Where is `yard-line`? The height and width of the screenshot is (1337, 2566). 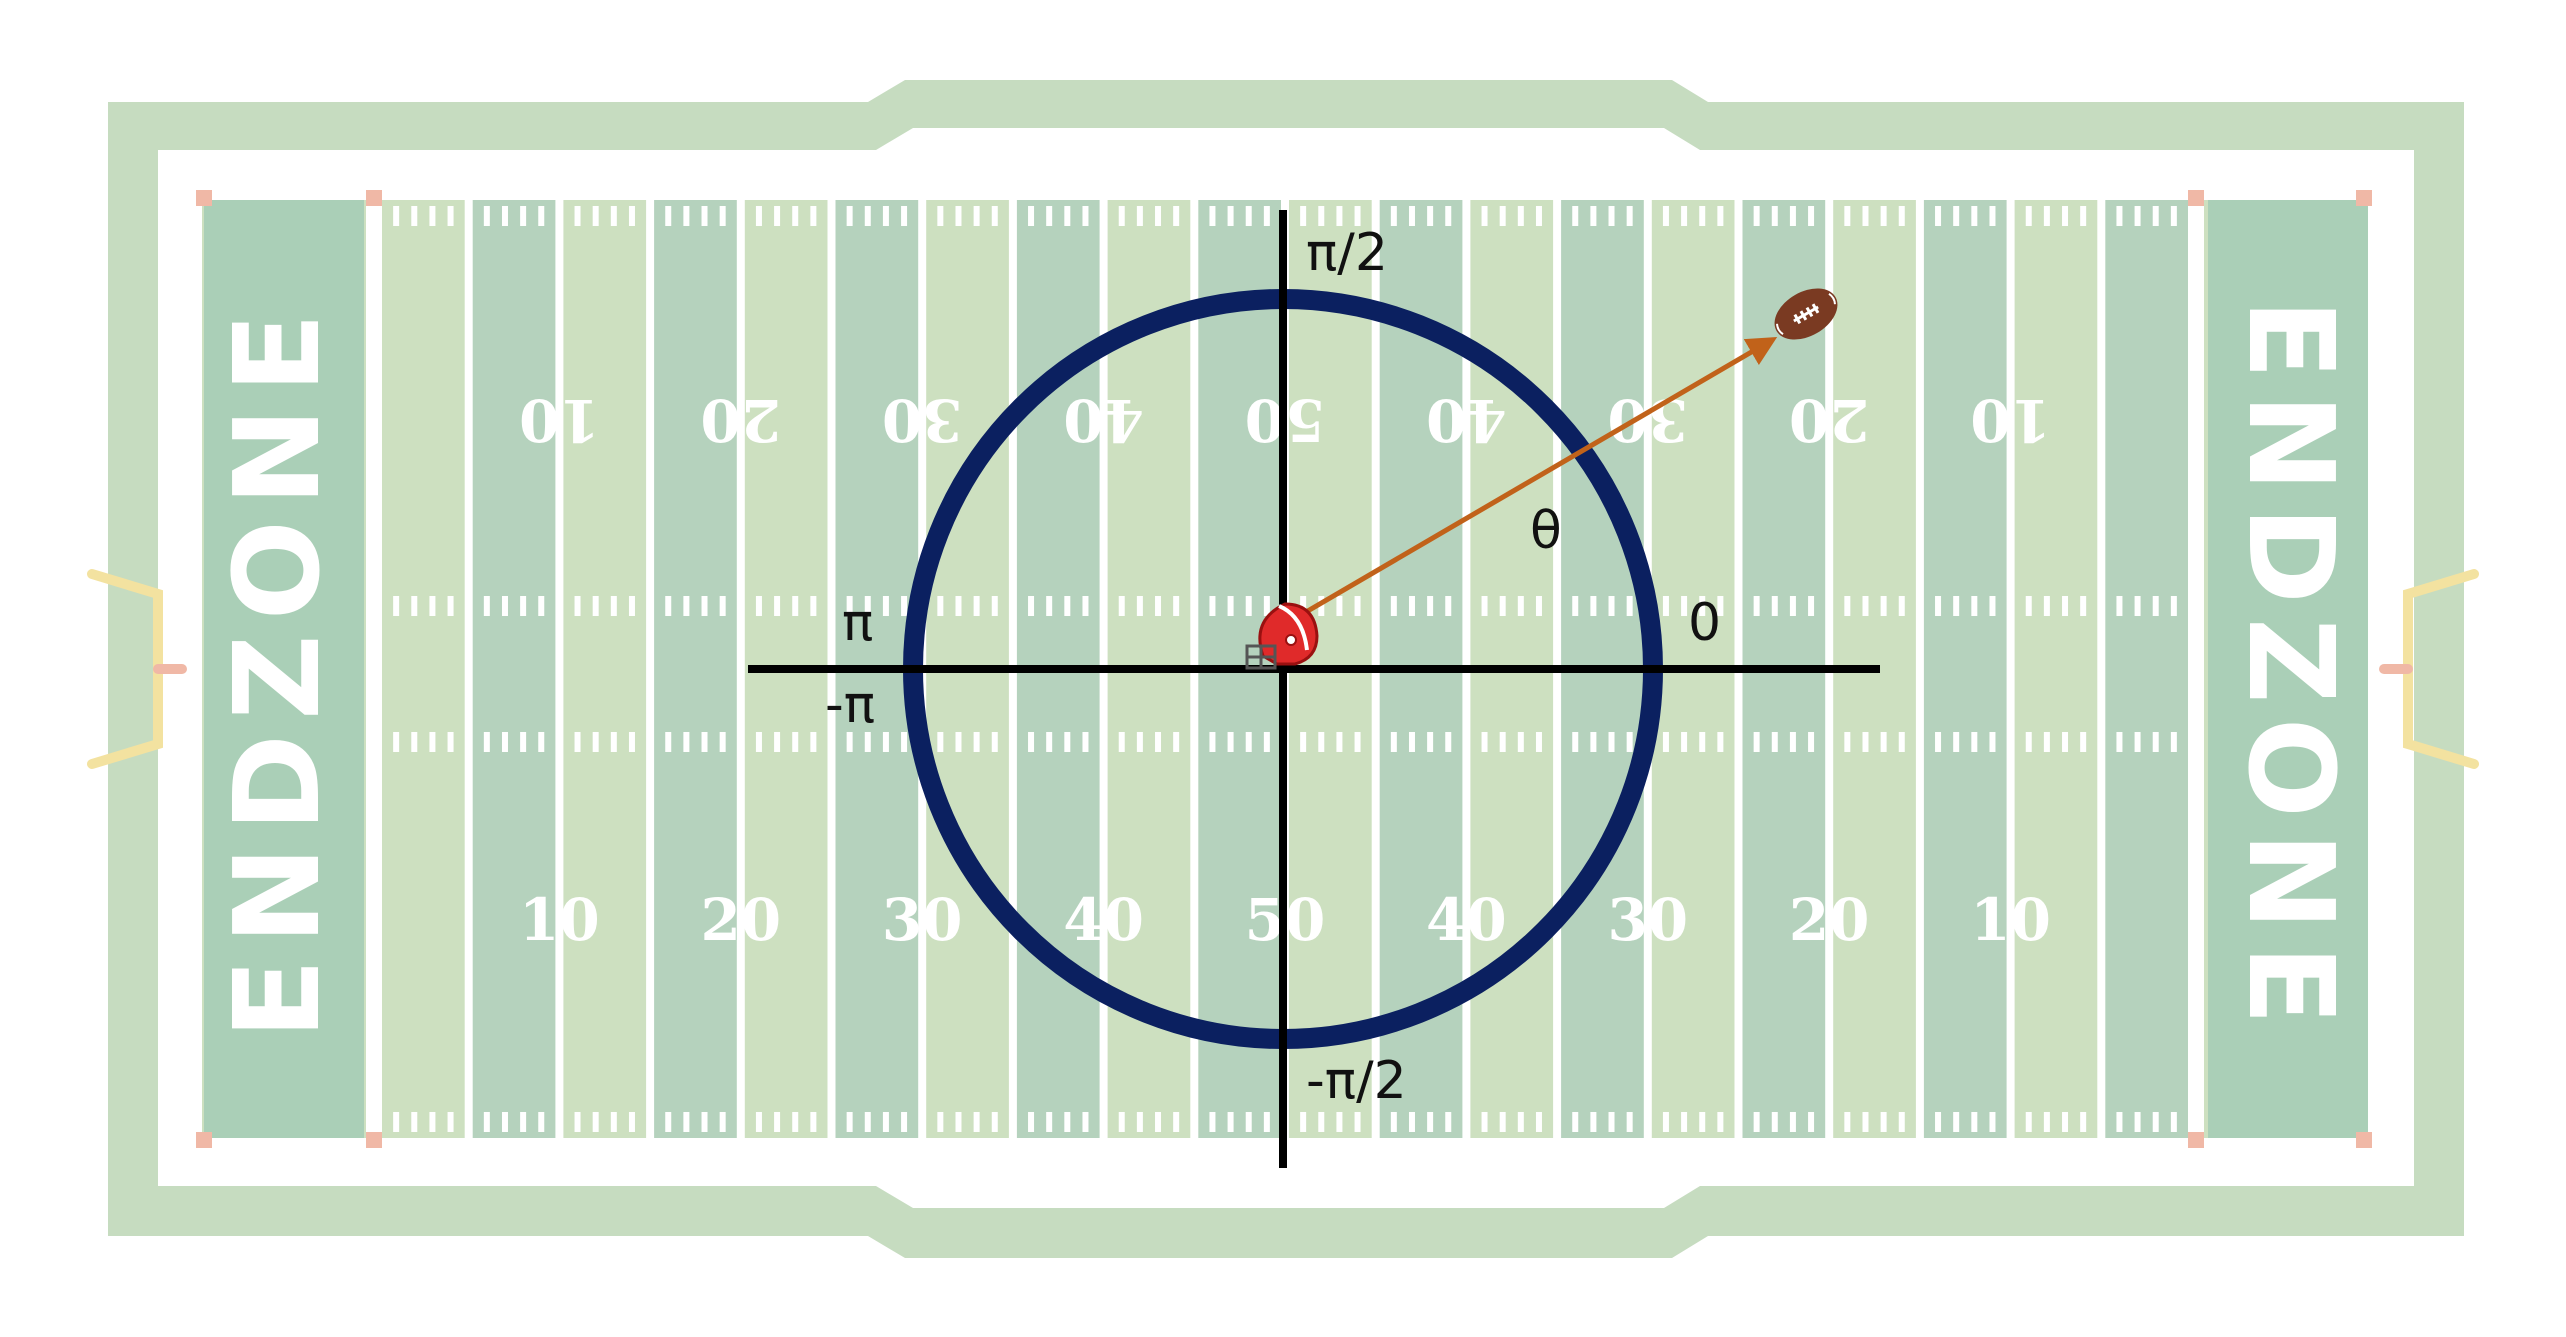
yard-line is located at coordinates (2101, 669).